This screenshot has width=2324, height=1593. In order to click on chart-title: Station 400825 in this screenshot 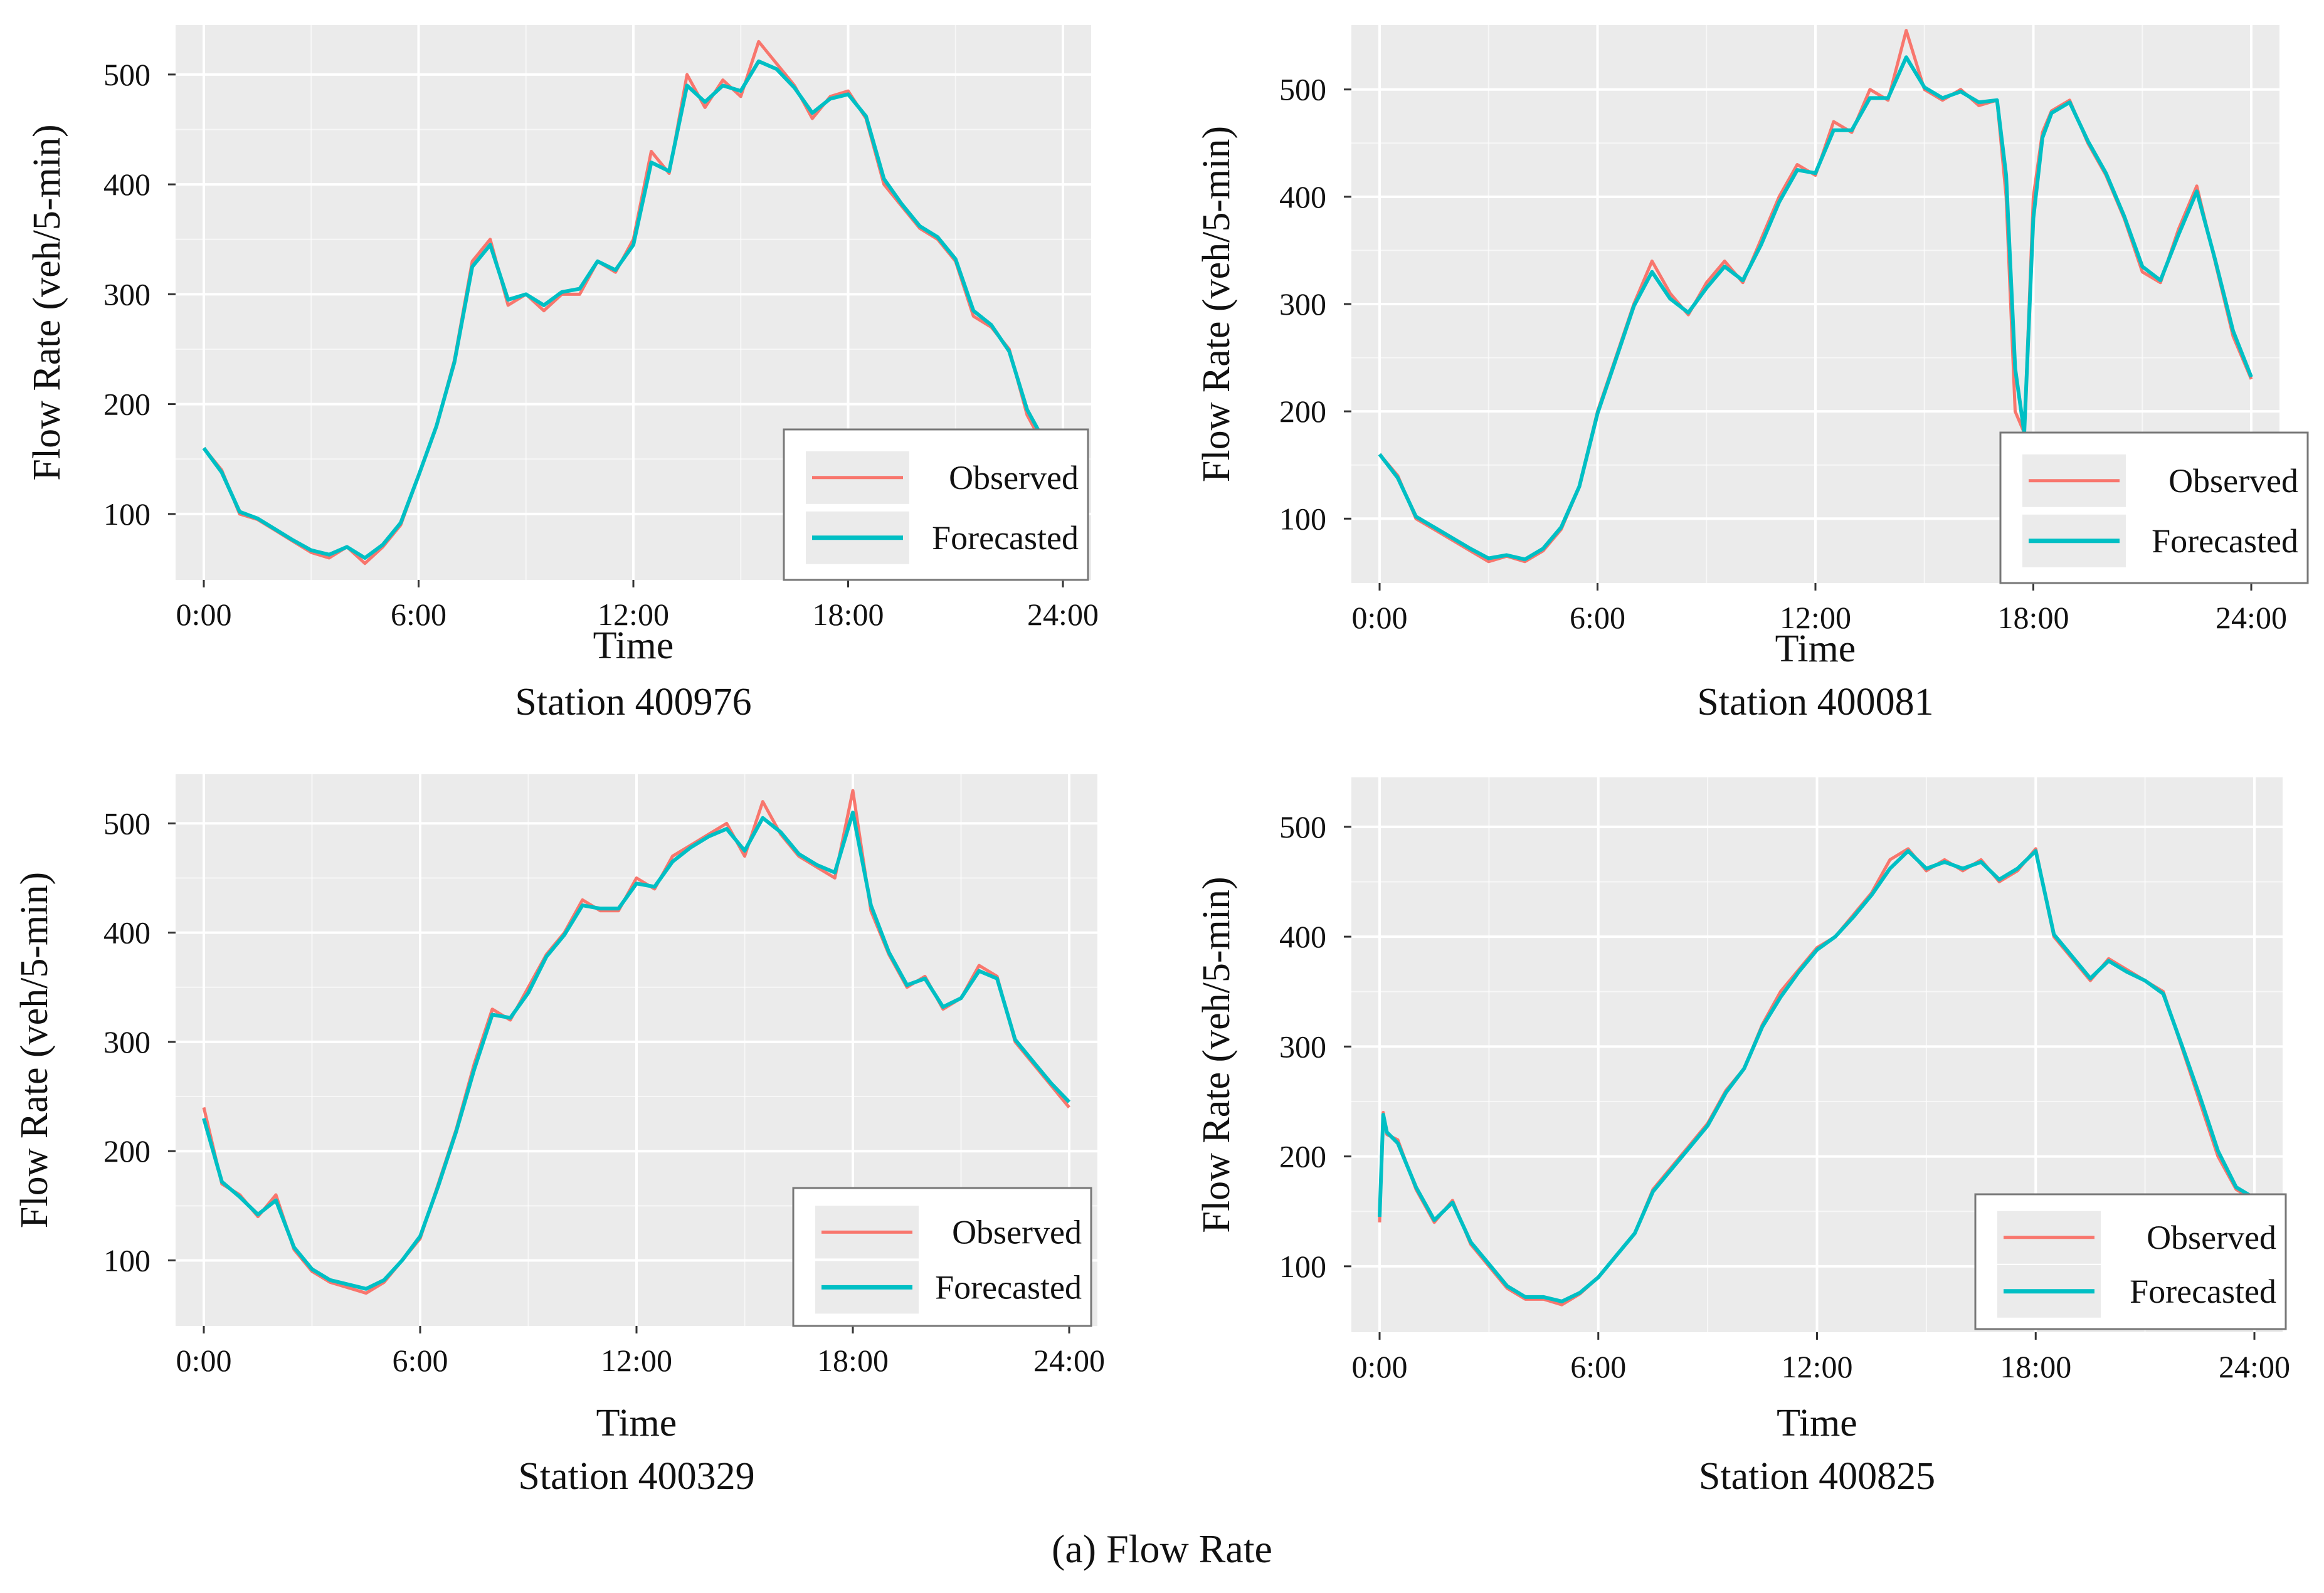, I will do `click(1817, 1477)`.